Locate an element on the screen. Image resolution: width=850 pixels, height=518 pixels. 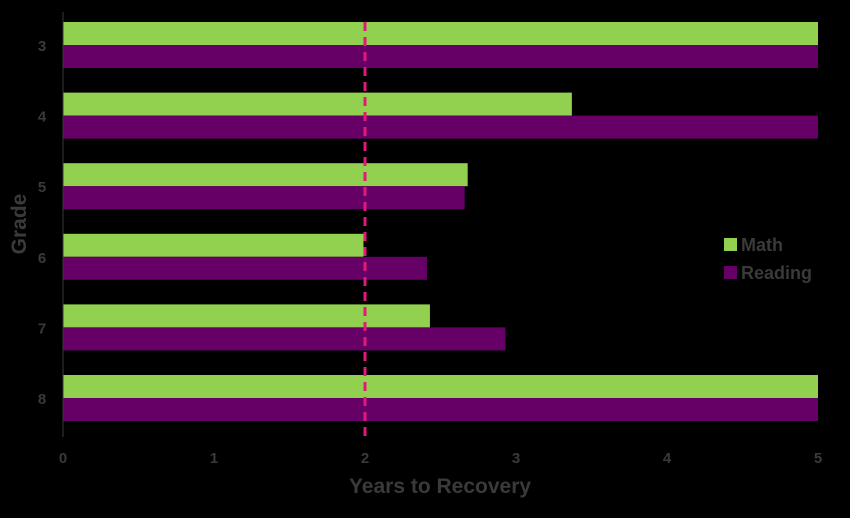
x-axis-title: Years to Recovery is located at coordinates (440, 486).